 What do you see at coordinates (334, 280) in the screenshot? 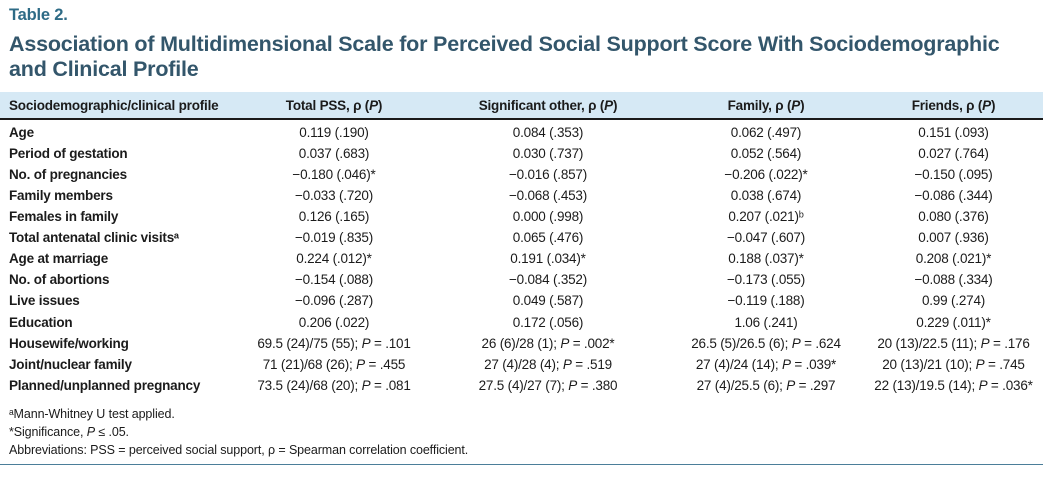
I see `cell-value: −0.154 (.088)` at bounding box center [334, 280].